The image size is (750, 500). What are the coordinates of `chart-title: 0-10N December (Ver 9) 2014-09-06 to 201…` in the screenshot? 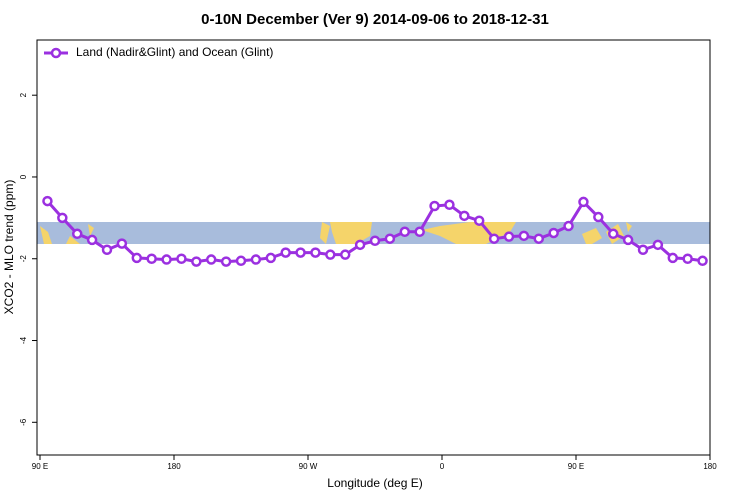 It's located at (375, 19).